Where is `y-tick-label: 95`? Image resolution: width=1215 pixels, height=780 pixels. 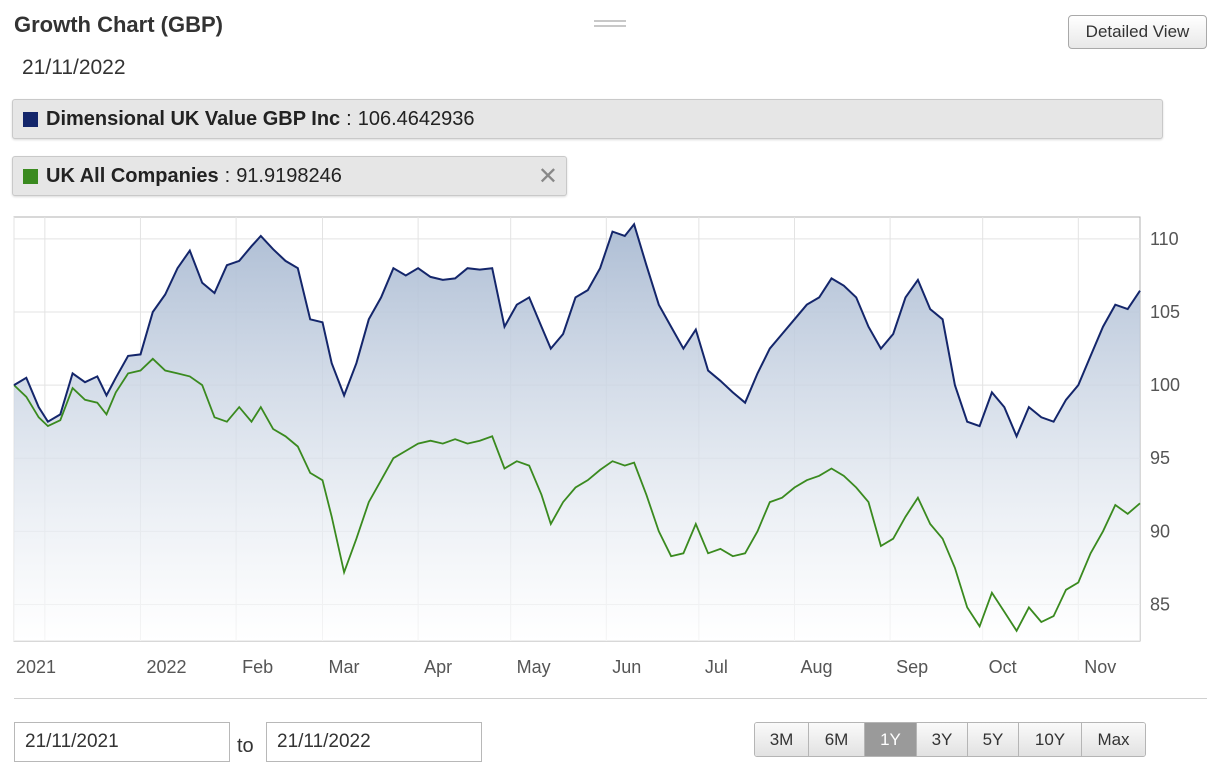
y-tick-label: 95 is located at coordinates (1160, 458).